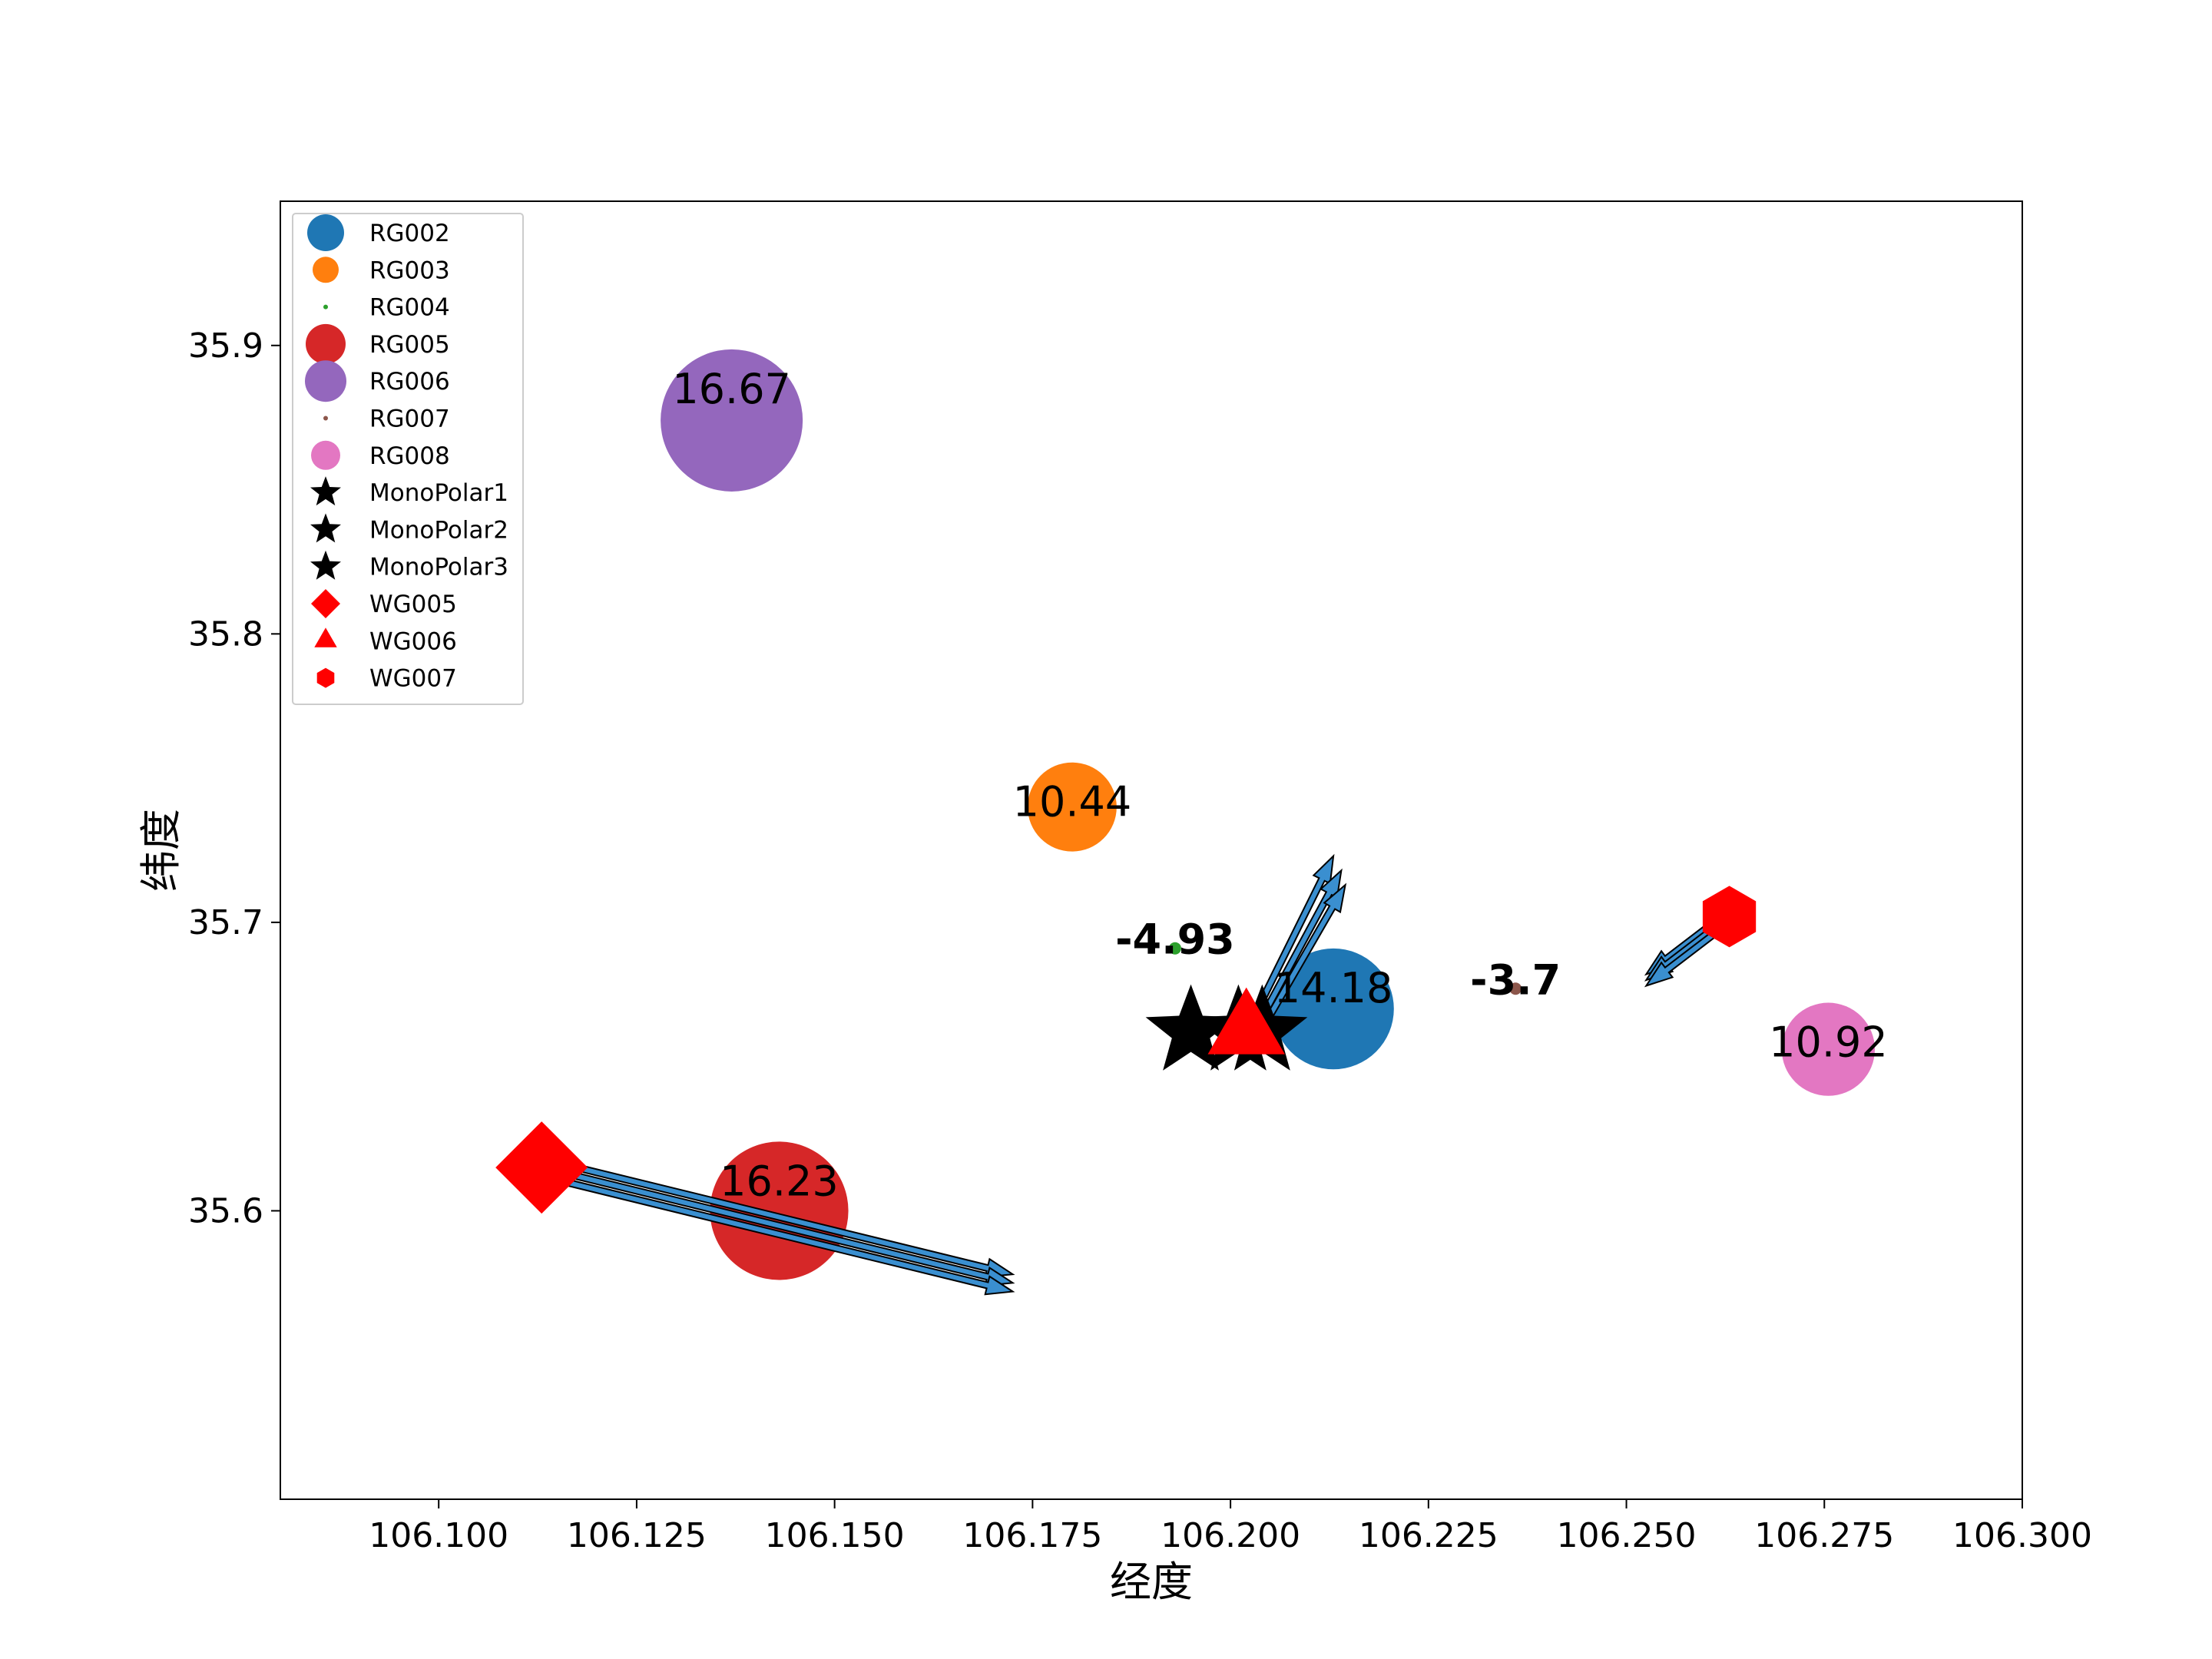  Describe the element at coordinates (410, 270) in the screenshot. I see `legend-label-rg003: RG003` at that location.